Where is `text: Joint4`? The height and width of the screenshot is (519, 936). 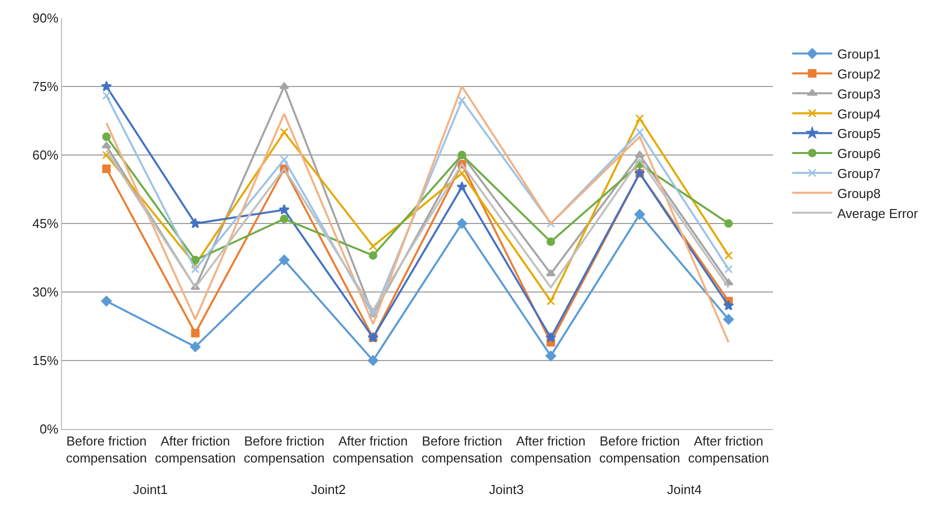 text: Joint4 is located at coordinates (684, 489).